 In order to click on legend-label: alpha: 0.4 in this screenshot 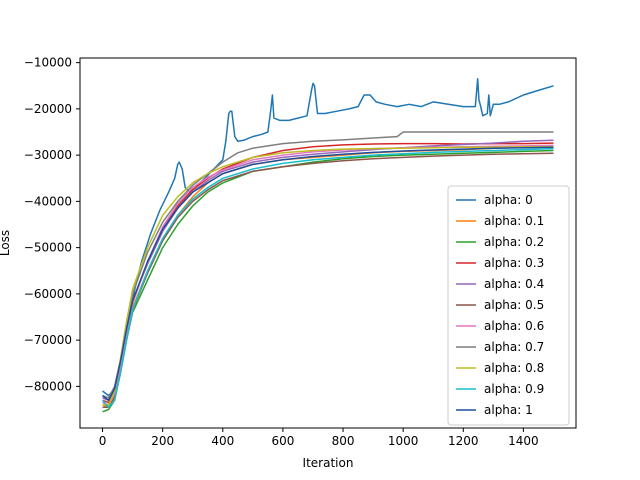, I will do `click(514, 284)`.